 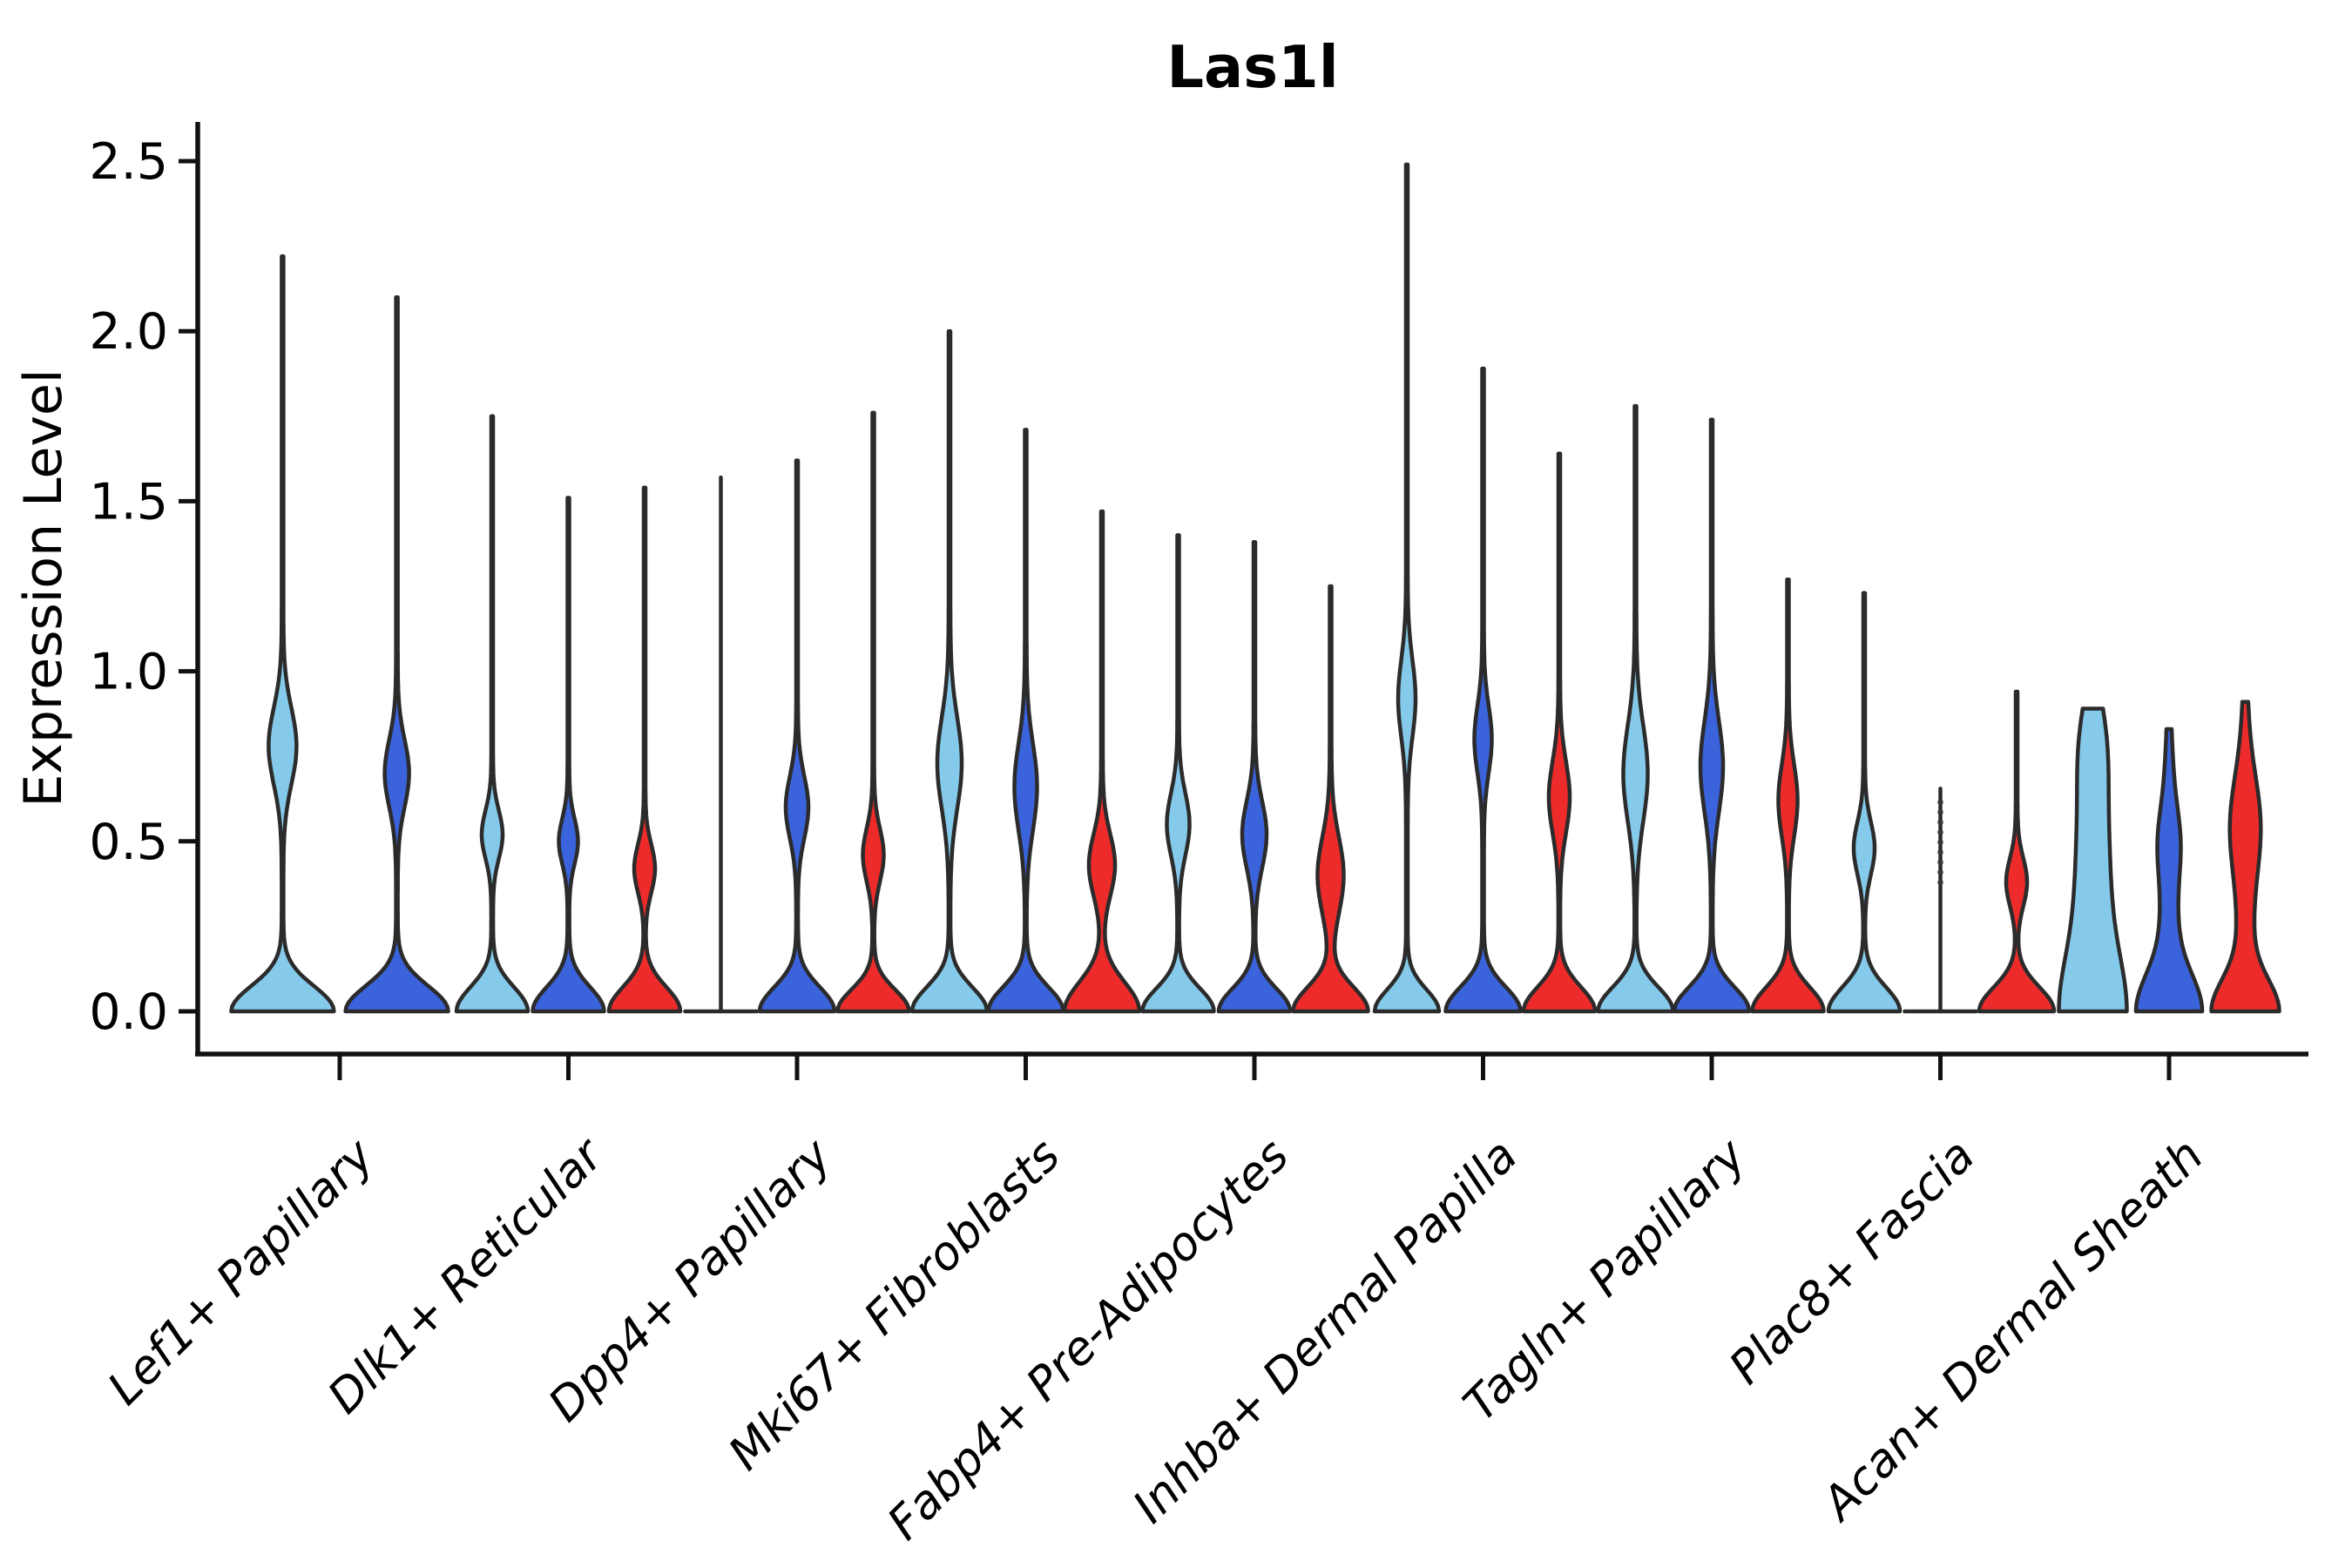 I want to click on y-tick-label-2.5: 2.5, so click(x=129, y=162).